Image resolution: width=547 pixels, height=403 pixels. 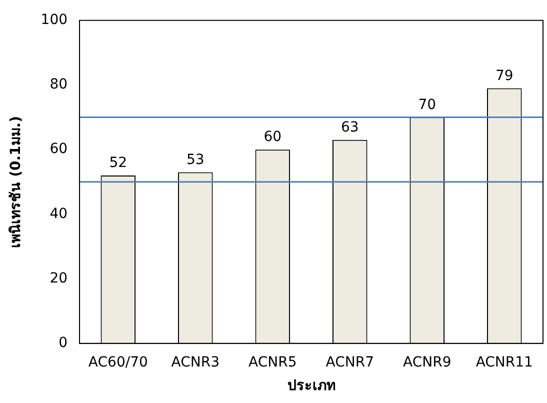 I want to click on data-label: 60, so click(x=273, y=137).